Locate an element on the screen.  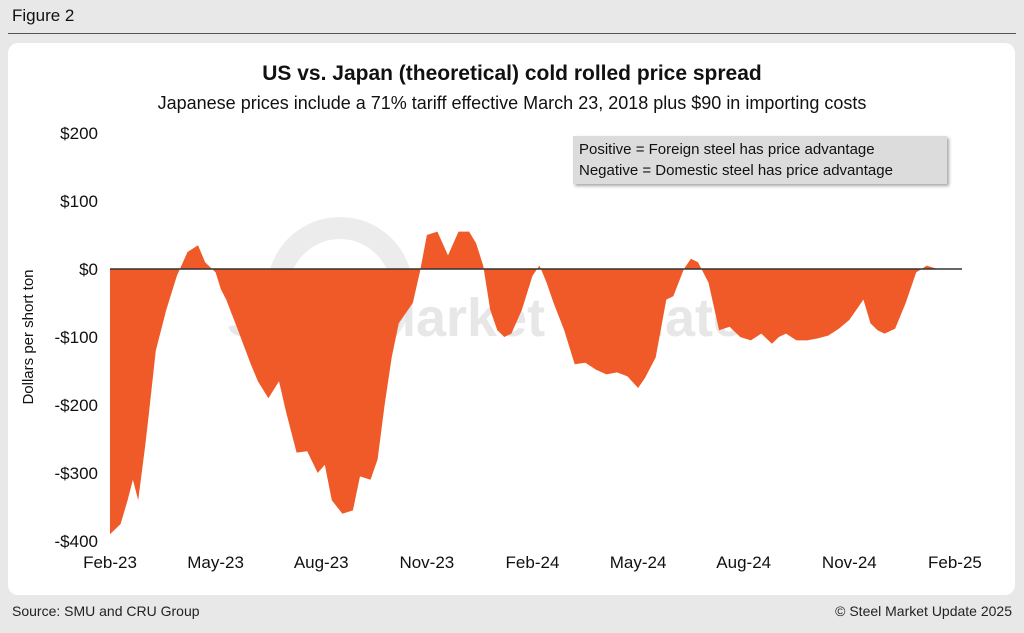
figure-label: Figure 2 is located at coordinates (43, 15).